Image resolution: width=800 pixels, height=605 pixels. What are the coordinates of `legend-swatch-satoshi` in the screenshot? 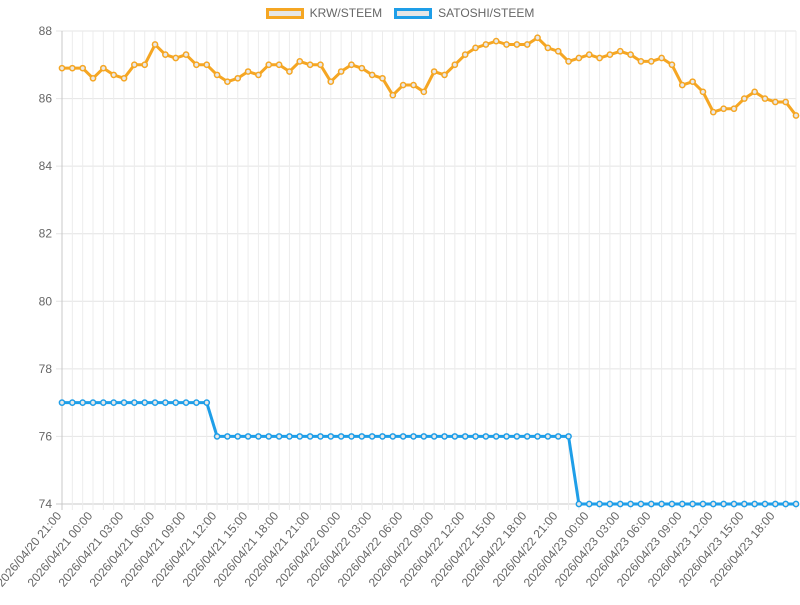 It's located at (413, 13).